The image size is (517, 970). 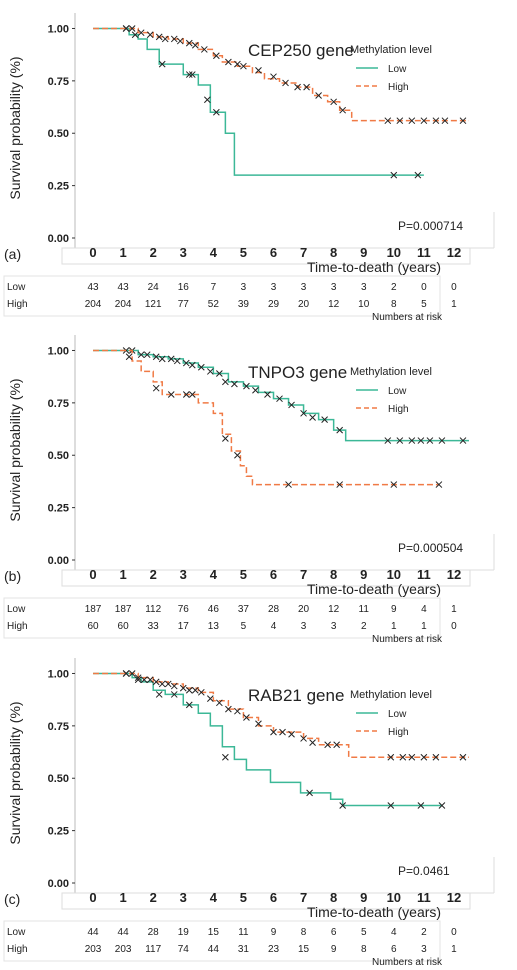 What do you see at coordinates (17, 304) in the screenshot?
I see `risk-row-label: High` at bounding box center [17, 304].